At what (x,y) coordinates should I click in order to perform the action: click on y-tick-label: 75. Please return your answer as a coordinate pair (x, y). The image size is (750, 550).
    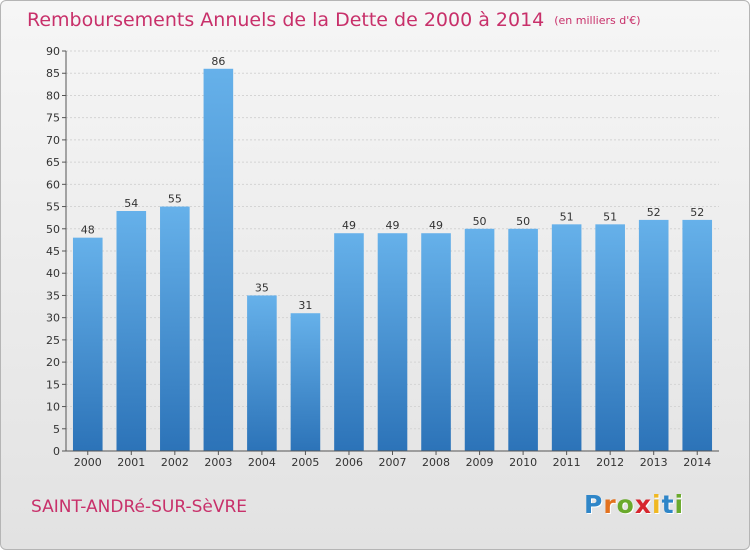
    Looking at the image, I should click on (53, 118).